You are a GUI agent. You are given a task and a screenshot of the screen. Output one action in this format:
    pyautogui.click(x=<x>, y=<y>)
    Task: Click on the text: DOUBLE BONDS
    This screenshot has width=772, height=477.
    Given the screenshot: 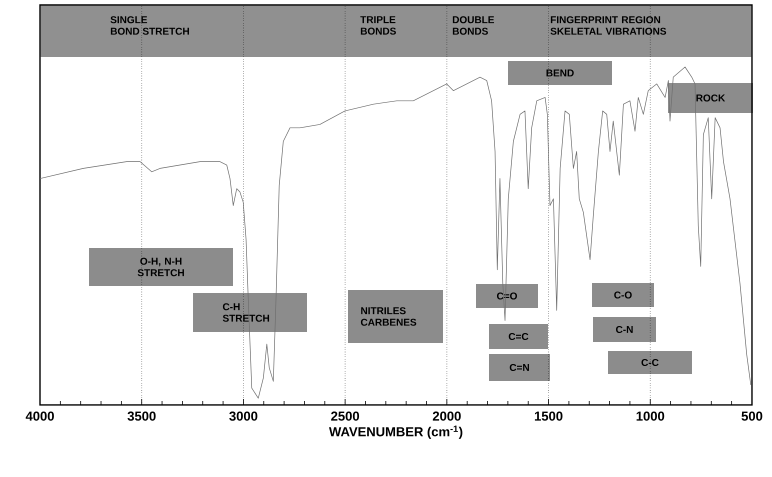 What is the action you would take?
    pyautogui.click(x=473, y=25)
    